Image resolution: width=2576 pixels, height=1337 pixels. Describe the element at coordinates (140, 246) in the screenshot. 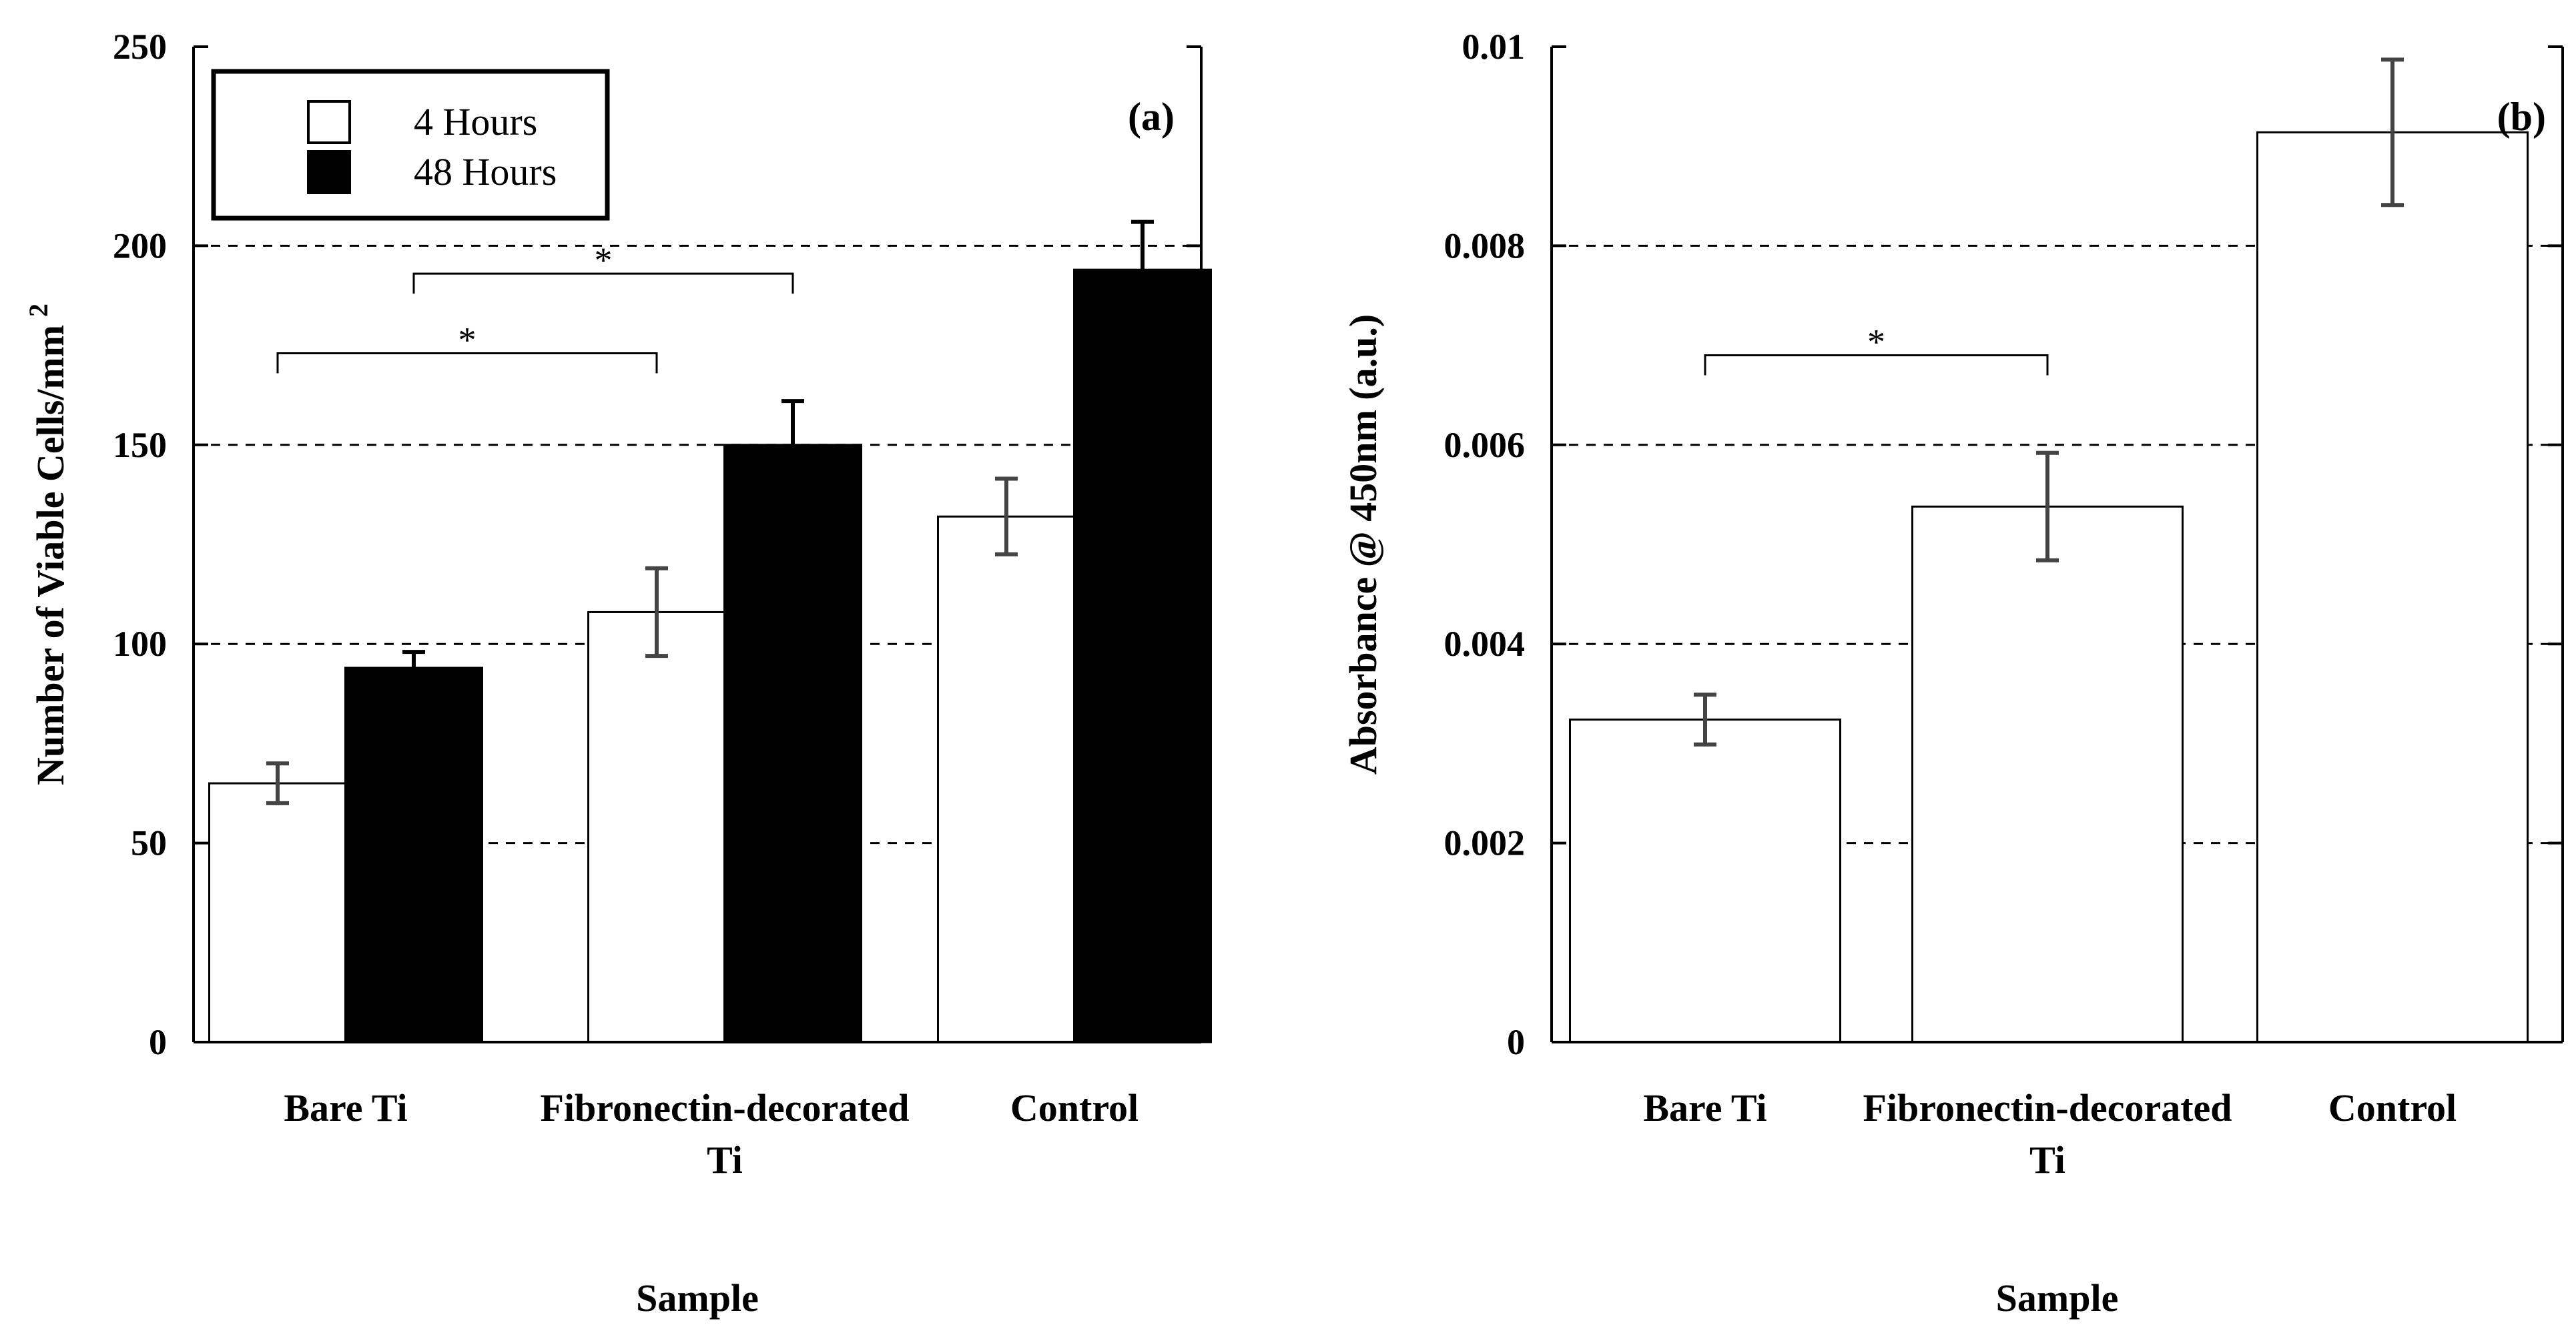

I see `y-tick-label: 200` at that location.